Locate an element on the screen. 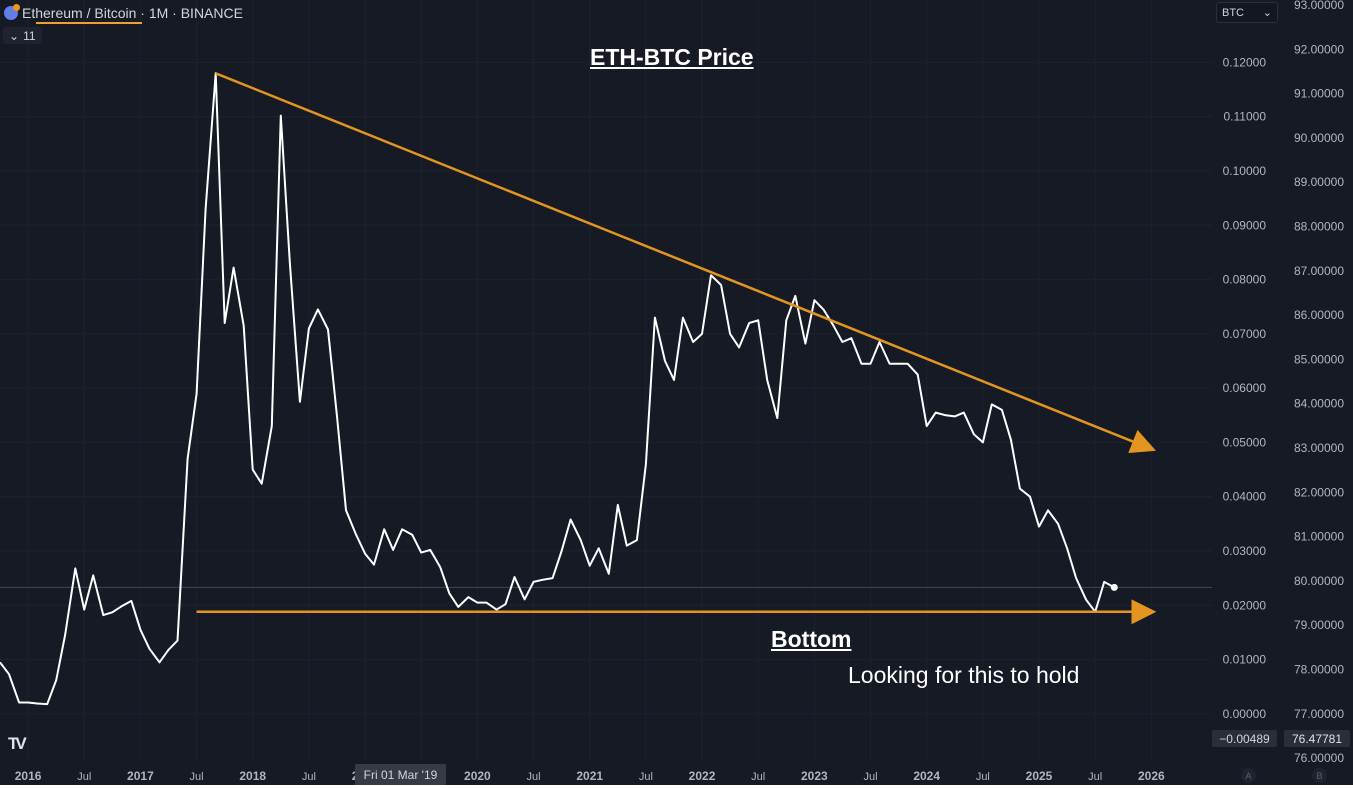  right-axis-tick-label: 93.00000 is located at coordinates (1319, 6).